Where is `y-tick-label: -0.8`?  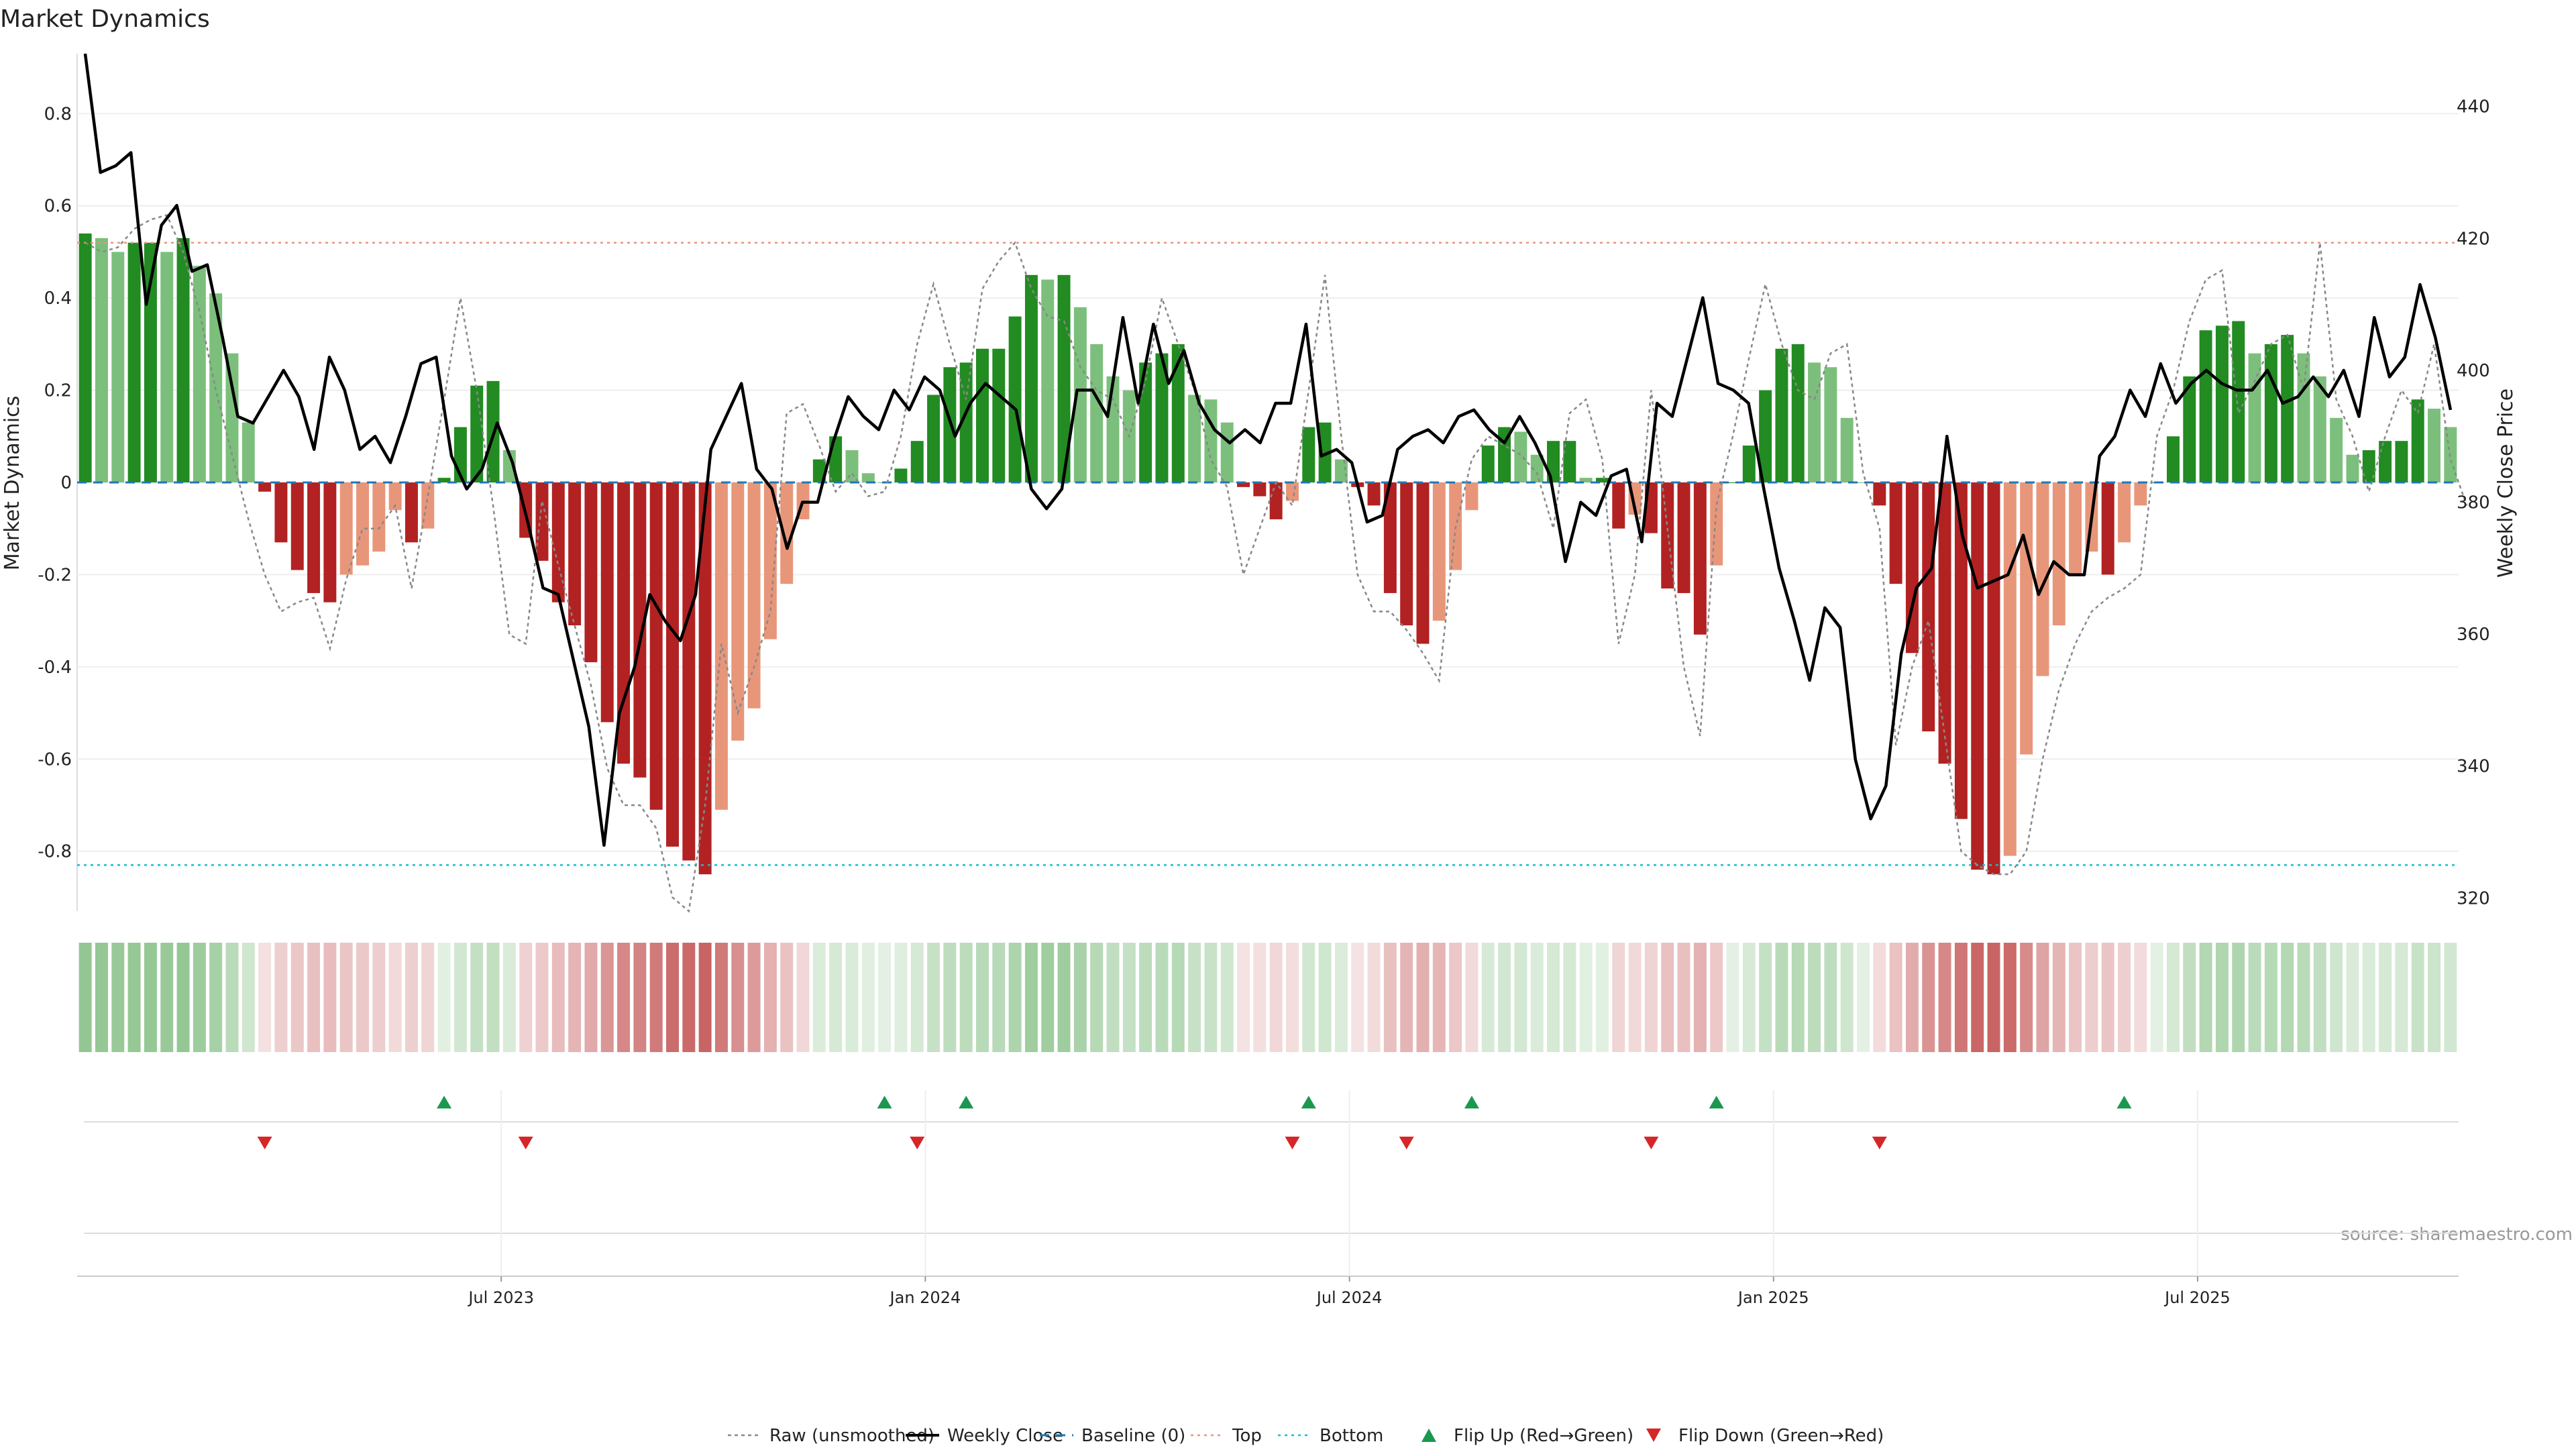 y-tick-label: -0.8 is located at coordinates (55, 852).